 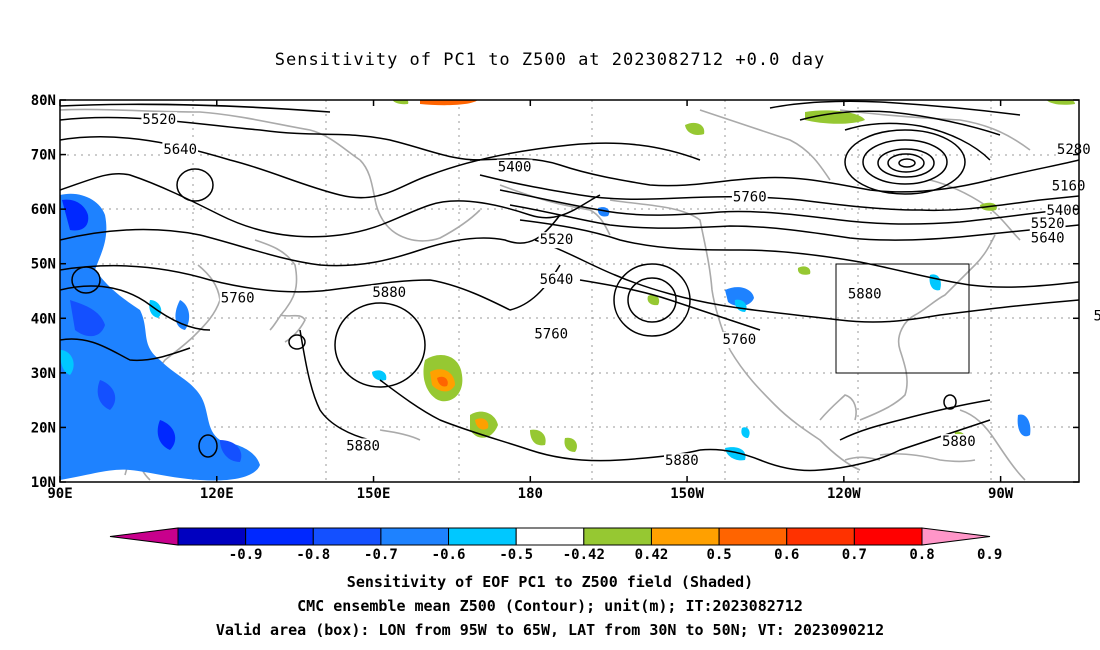 I want to click on lon-label: 120W, so click(x=844, y=494).